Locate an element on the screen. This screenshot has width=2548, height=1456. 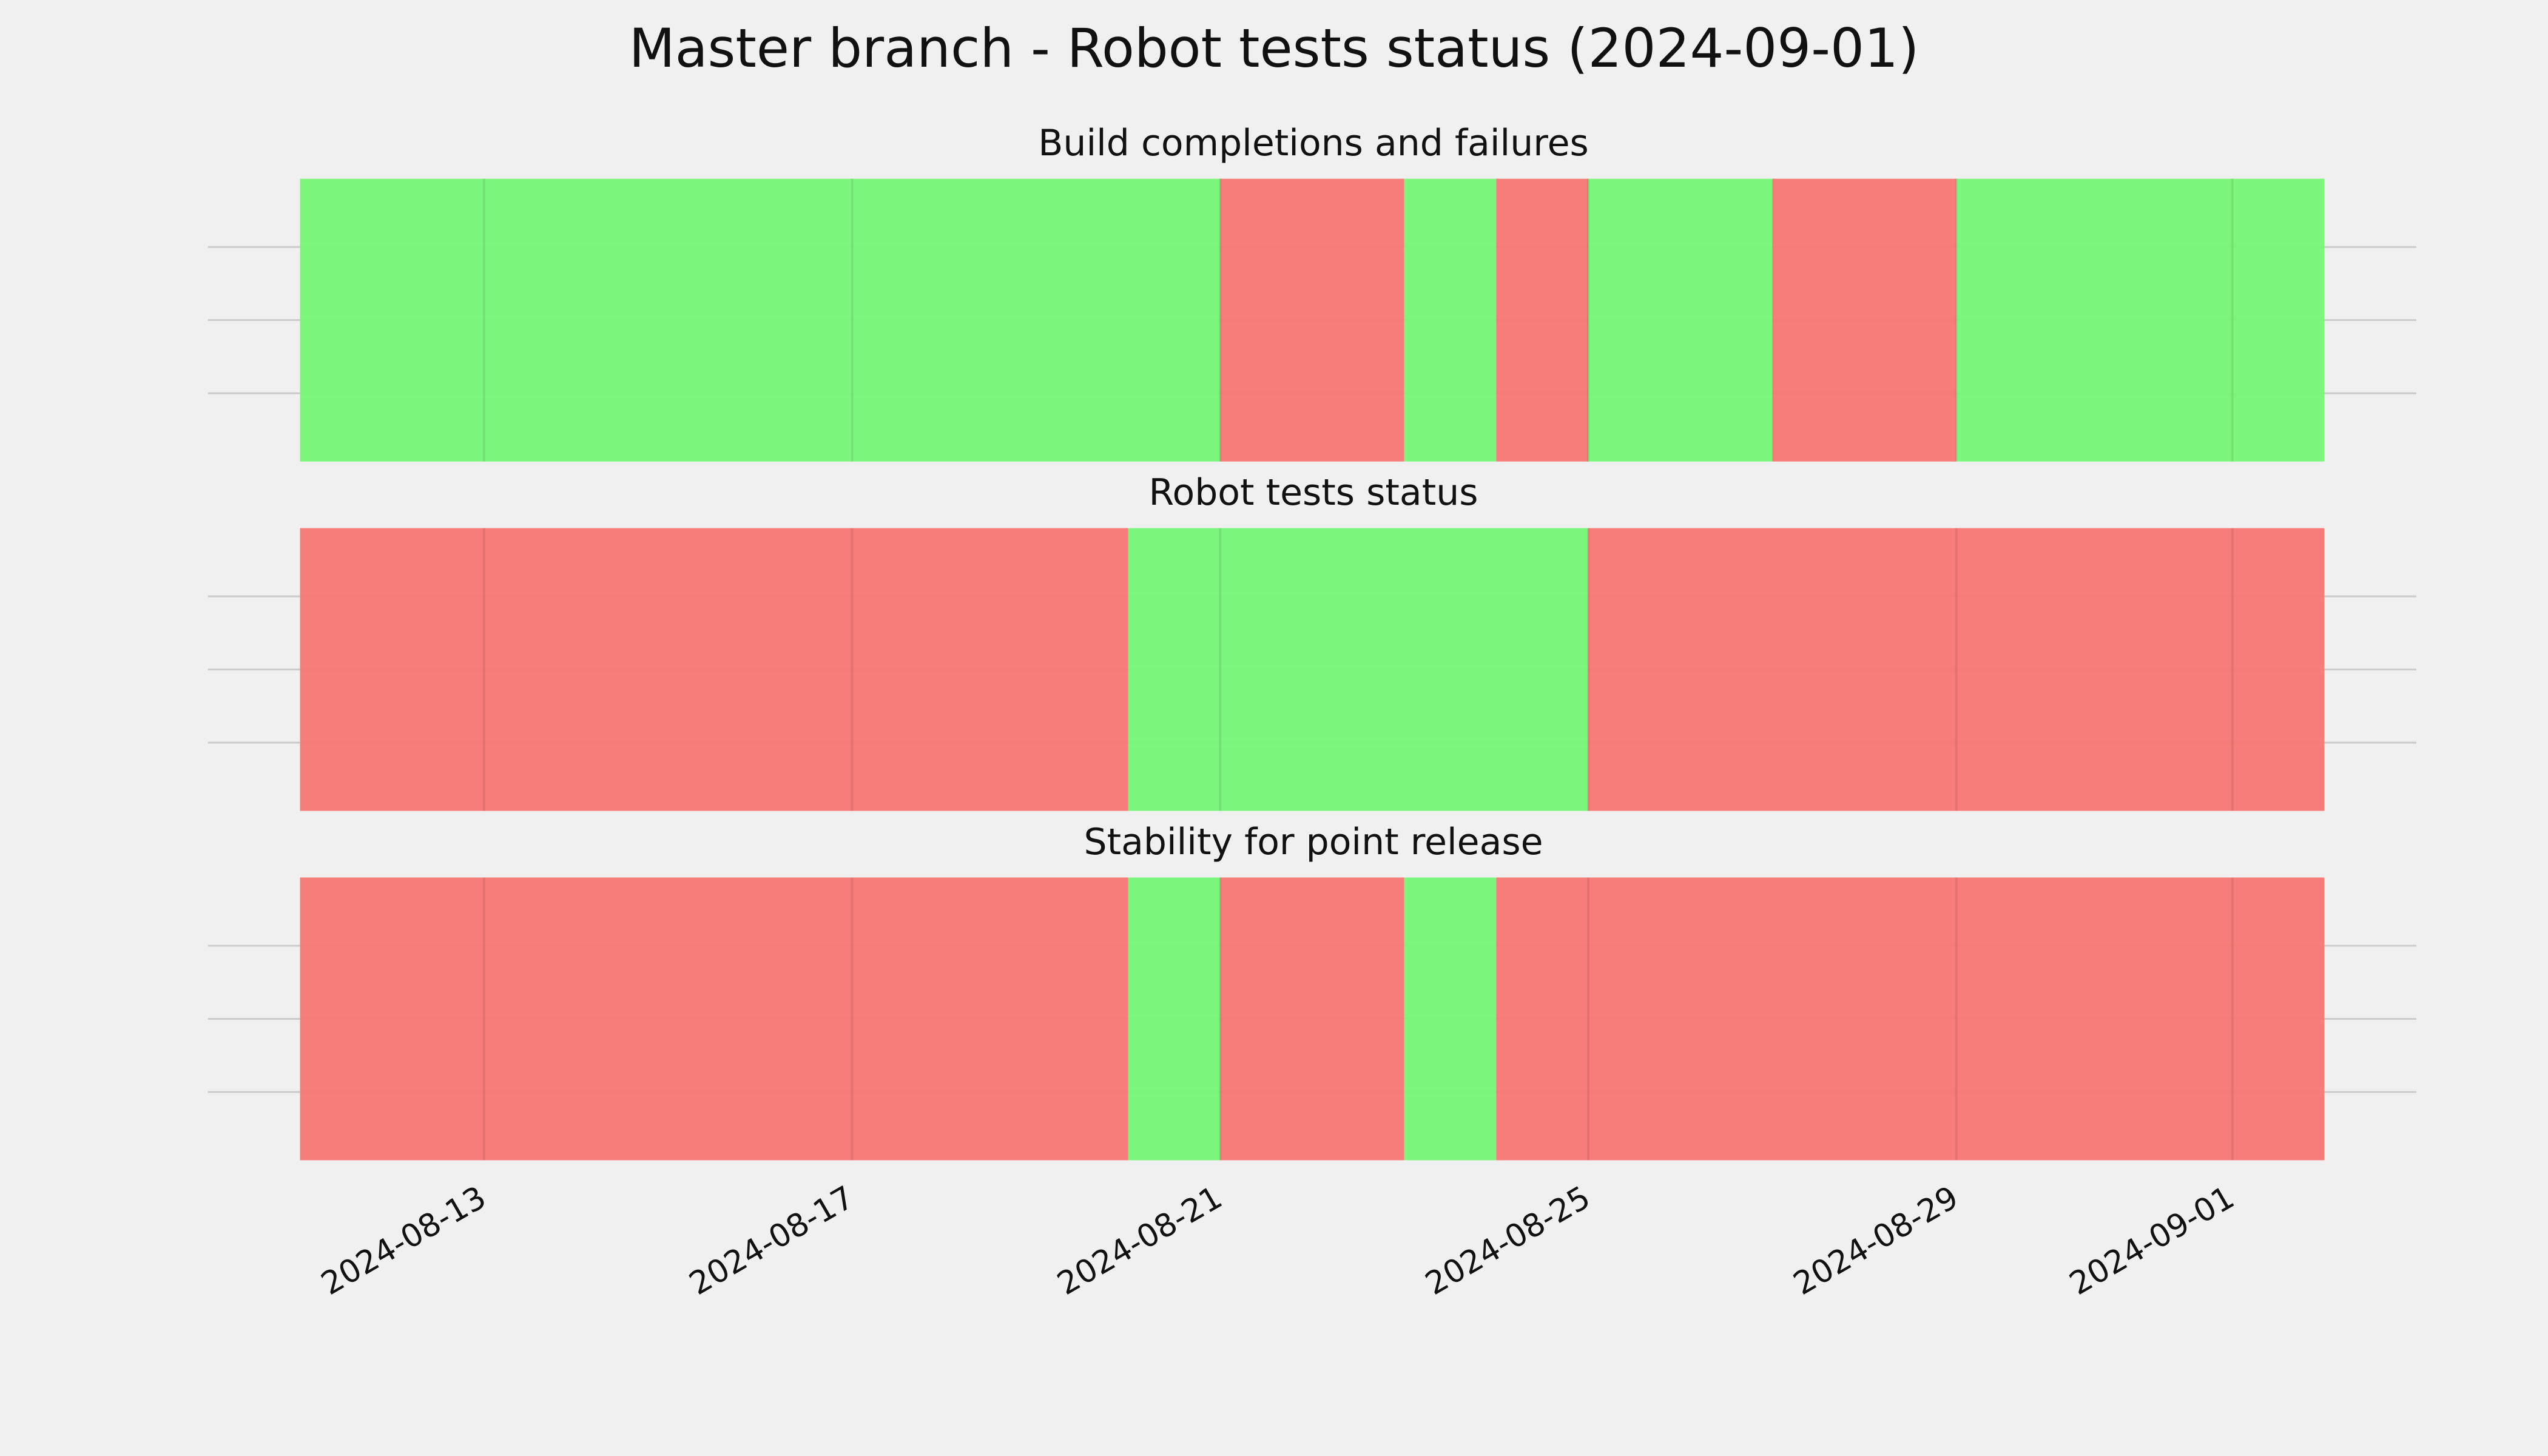
panel-title: Stability for point release is located at coordinates (1313, 842).